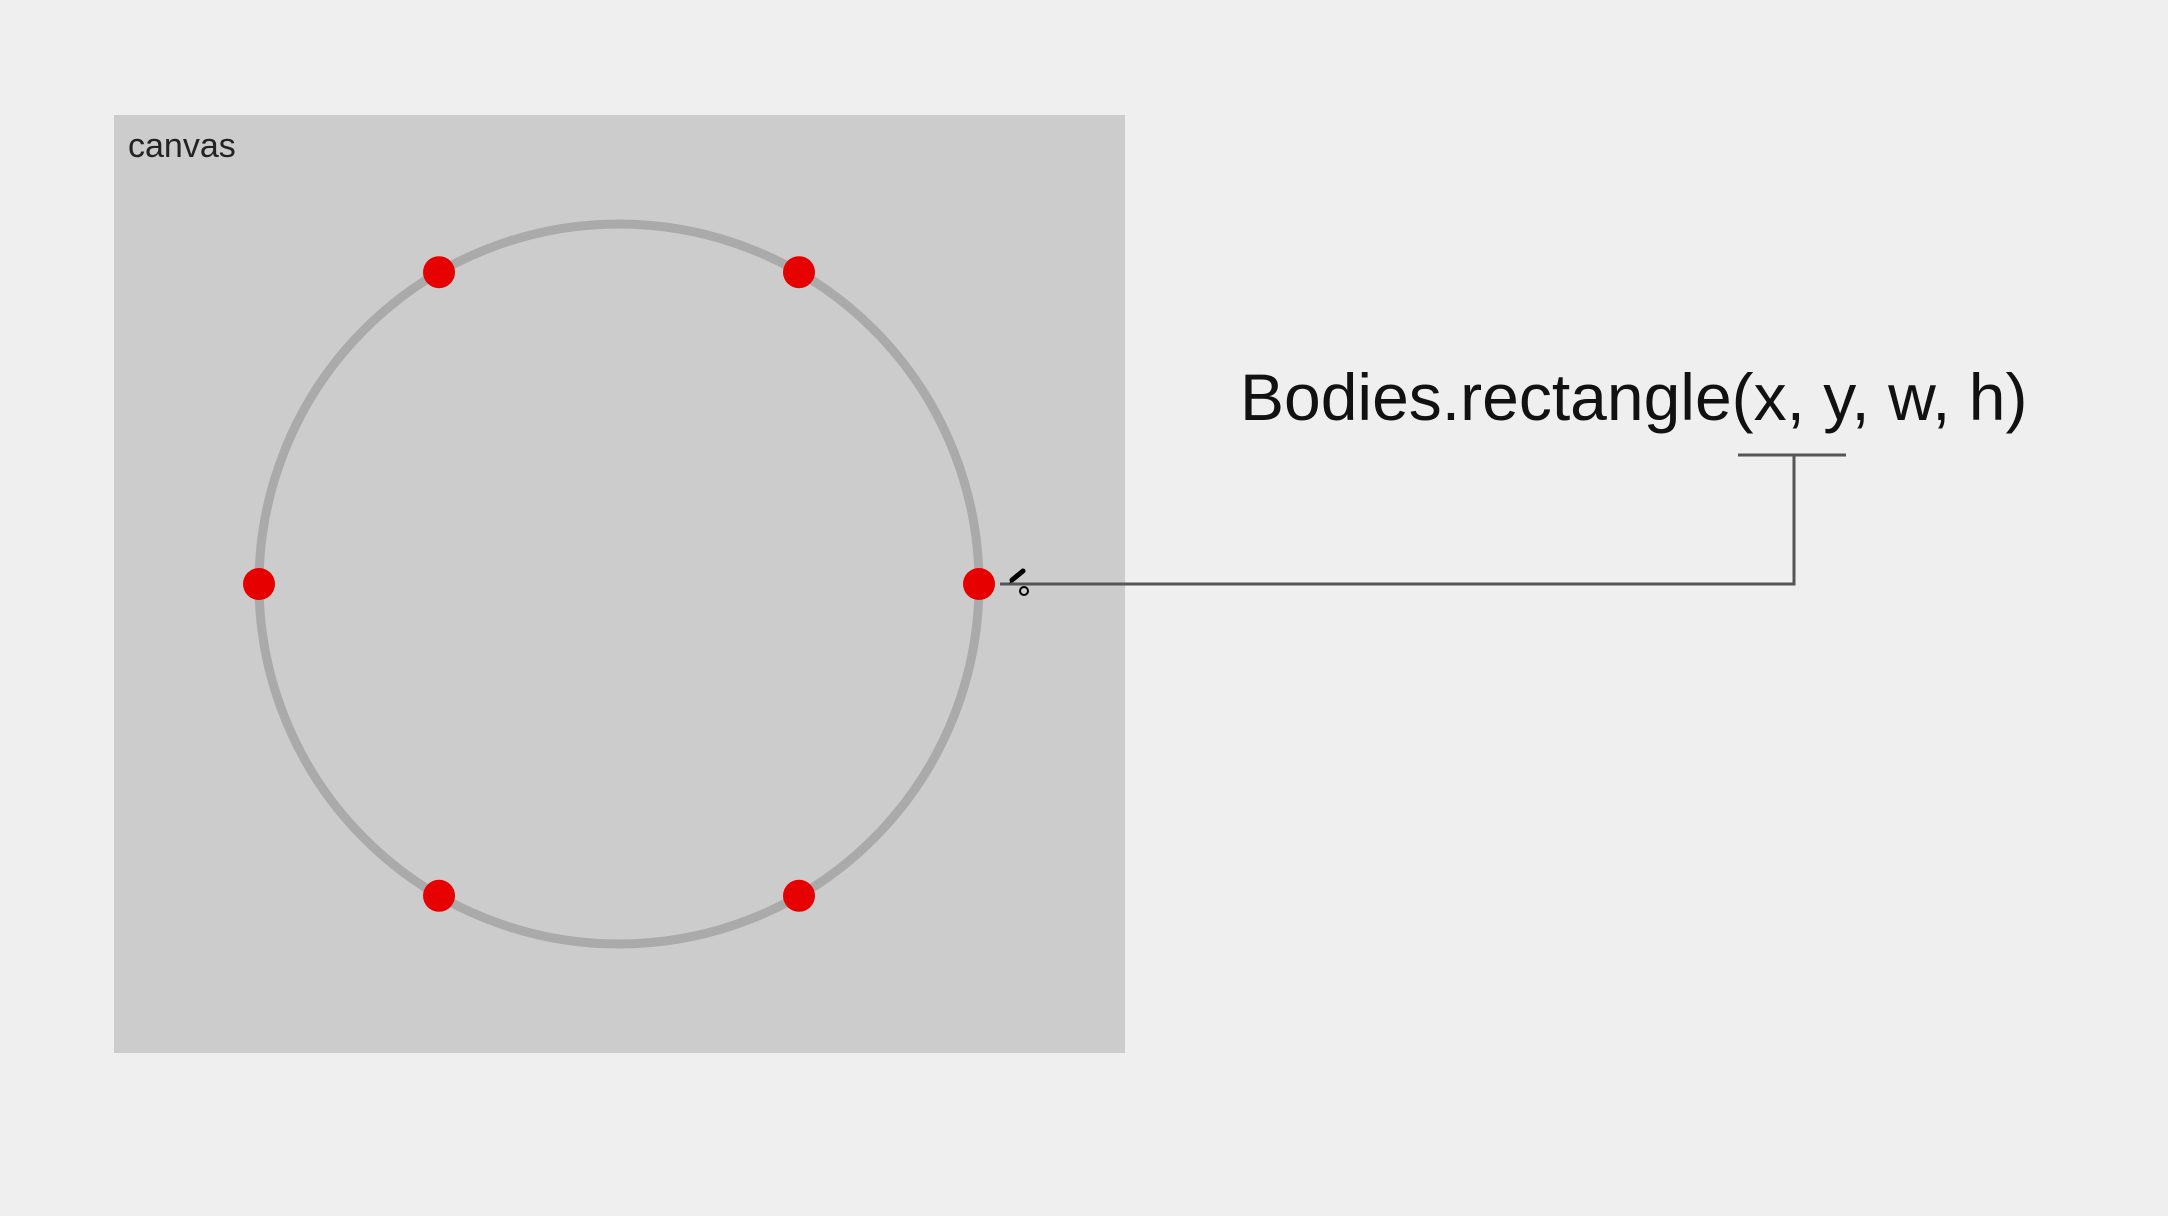 This screenshot has height=1216, width=2168. What do you see at coordinates (182, 146) in the screenshot?
I see `canvas-label: canvas` at bounding box center [182, 146].